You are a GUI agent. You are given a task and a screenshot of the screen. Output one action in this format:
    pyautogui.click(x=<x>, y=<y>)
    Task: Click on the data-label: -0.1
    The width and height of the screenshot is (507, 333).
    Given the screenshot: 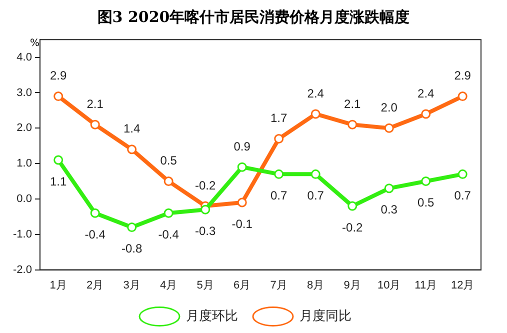 What is the action you would take?
    pyautogui.click(x=242, y=223)
    